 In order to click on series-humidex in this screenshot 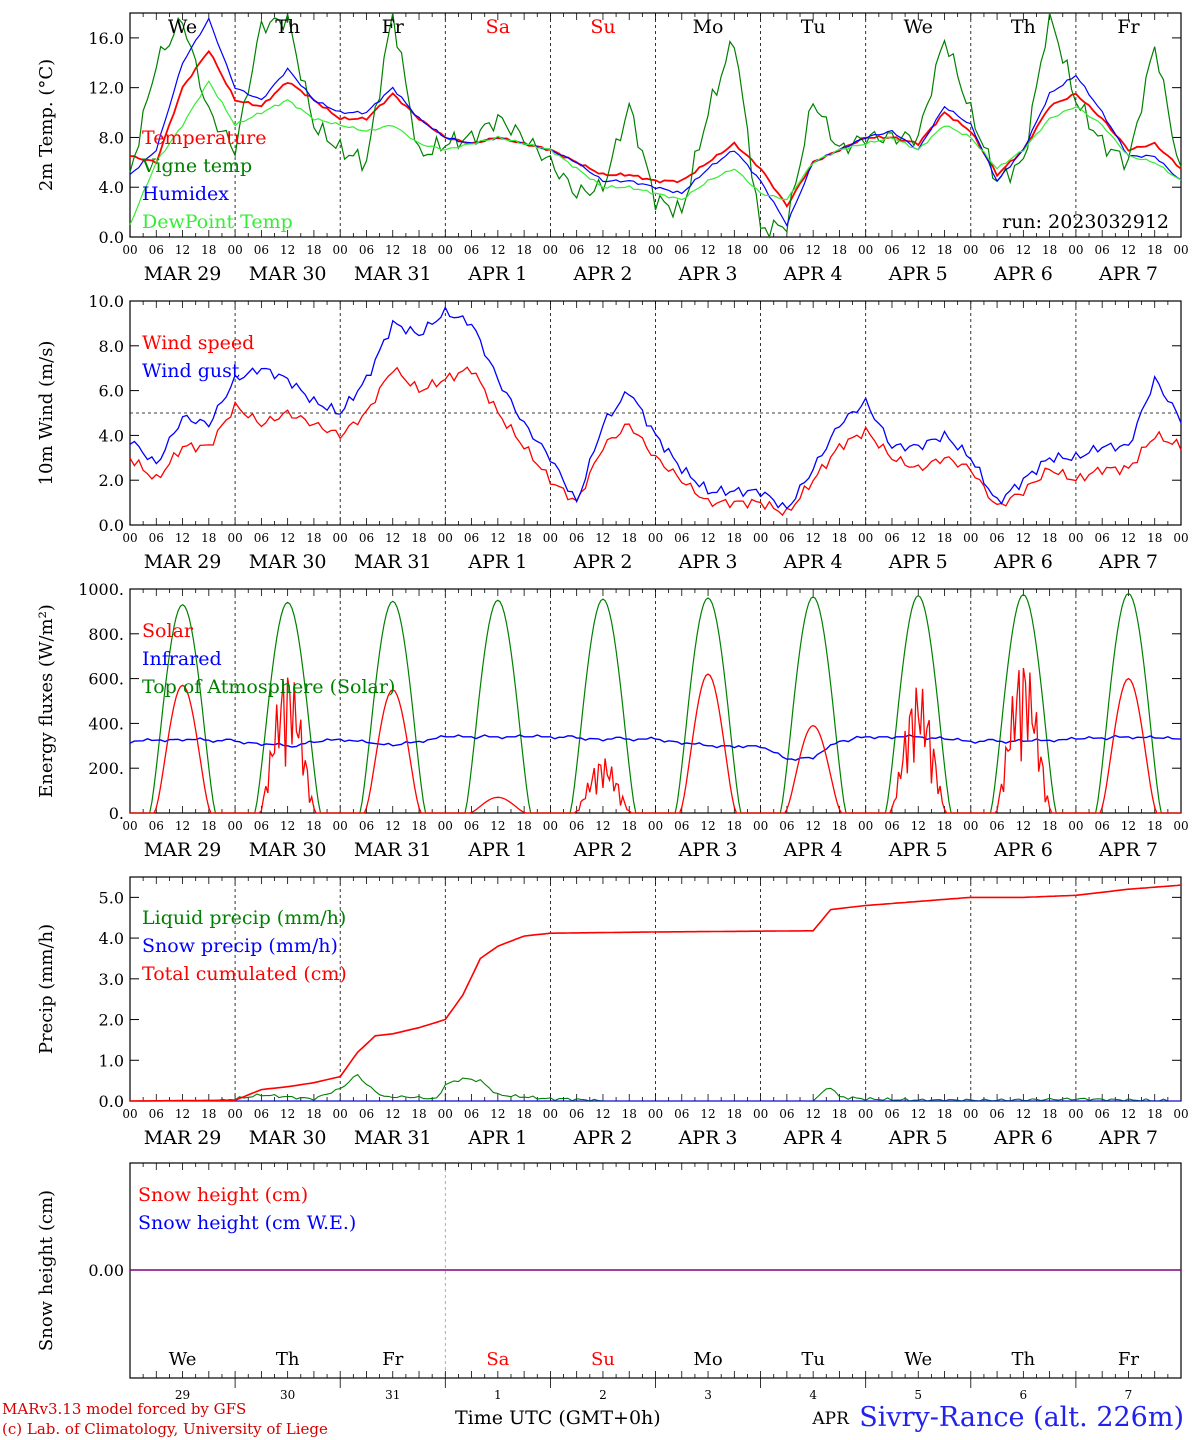, I will do `click(655, 122)`.